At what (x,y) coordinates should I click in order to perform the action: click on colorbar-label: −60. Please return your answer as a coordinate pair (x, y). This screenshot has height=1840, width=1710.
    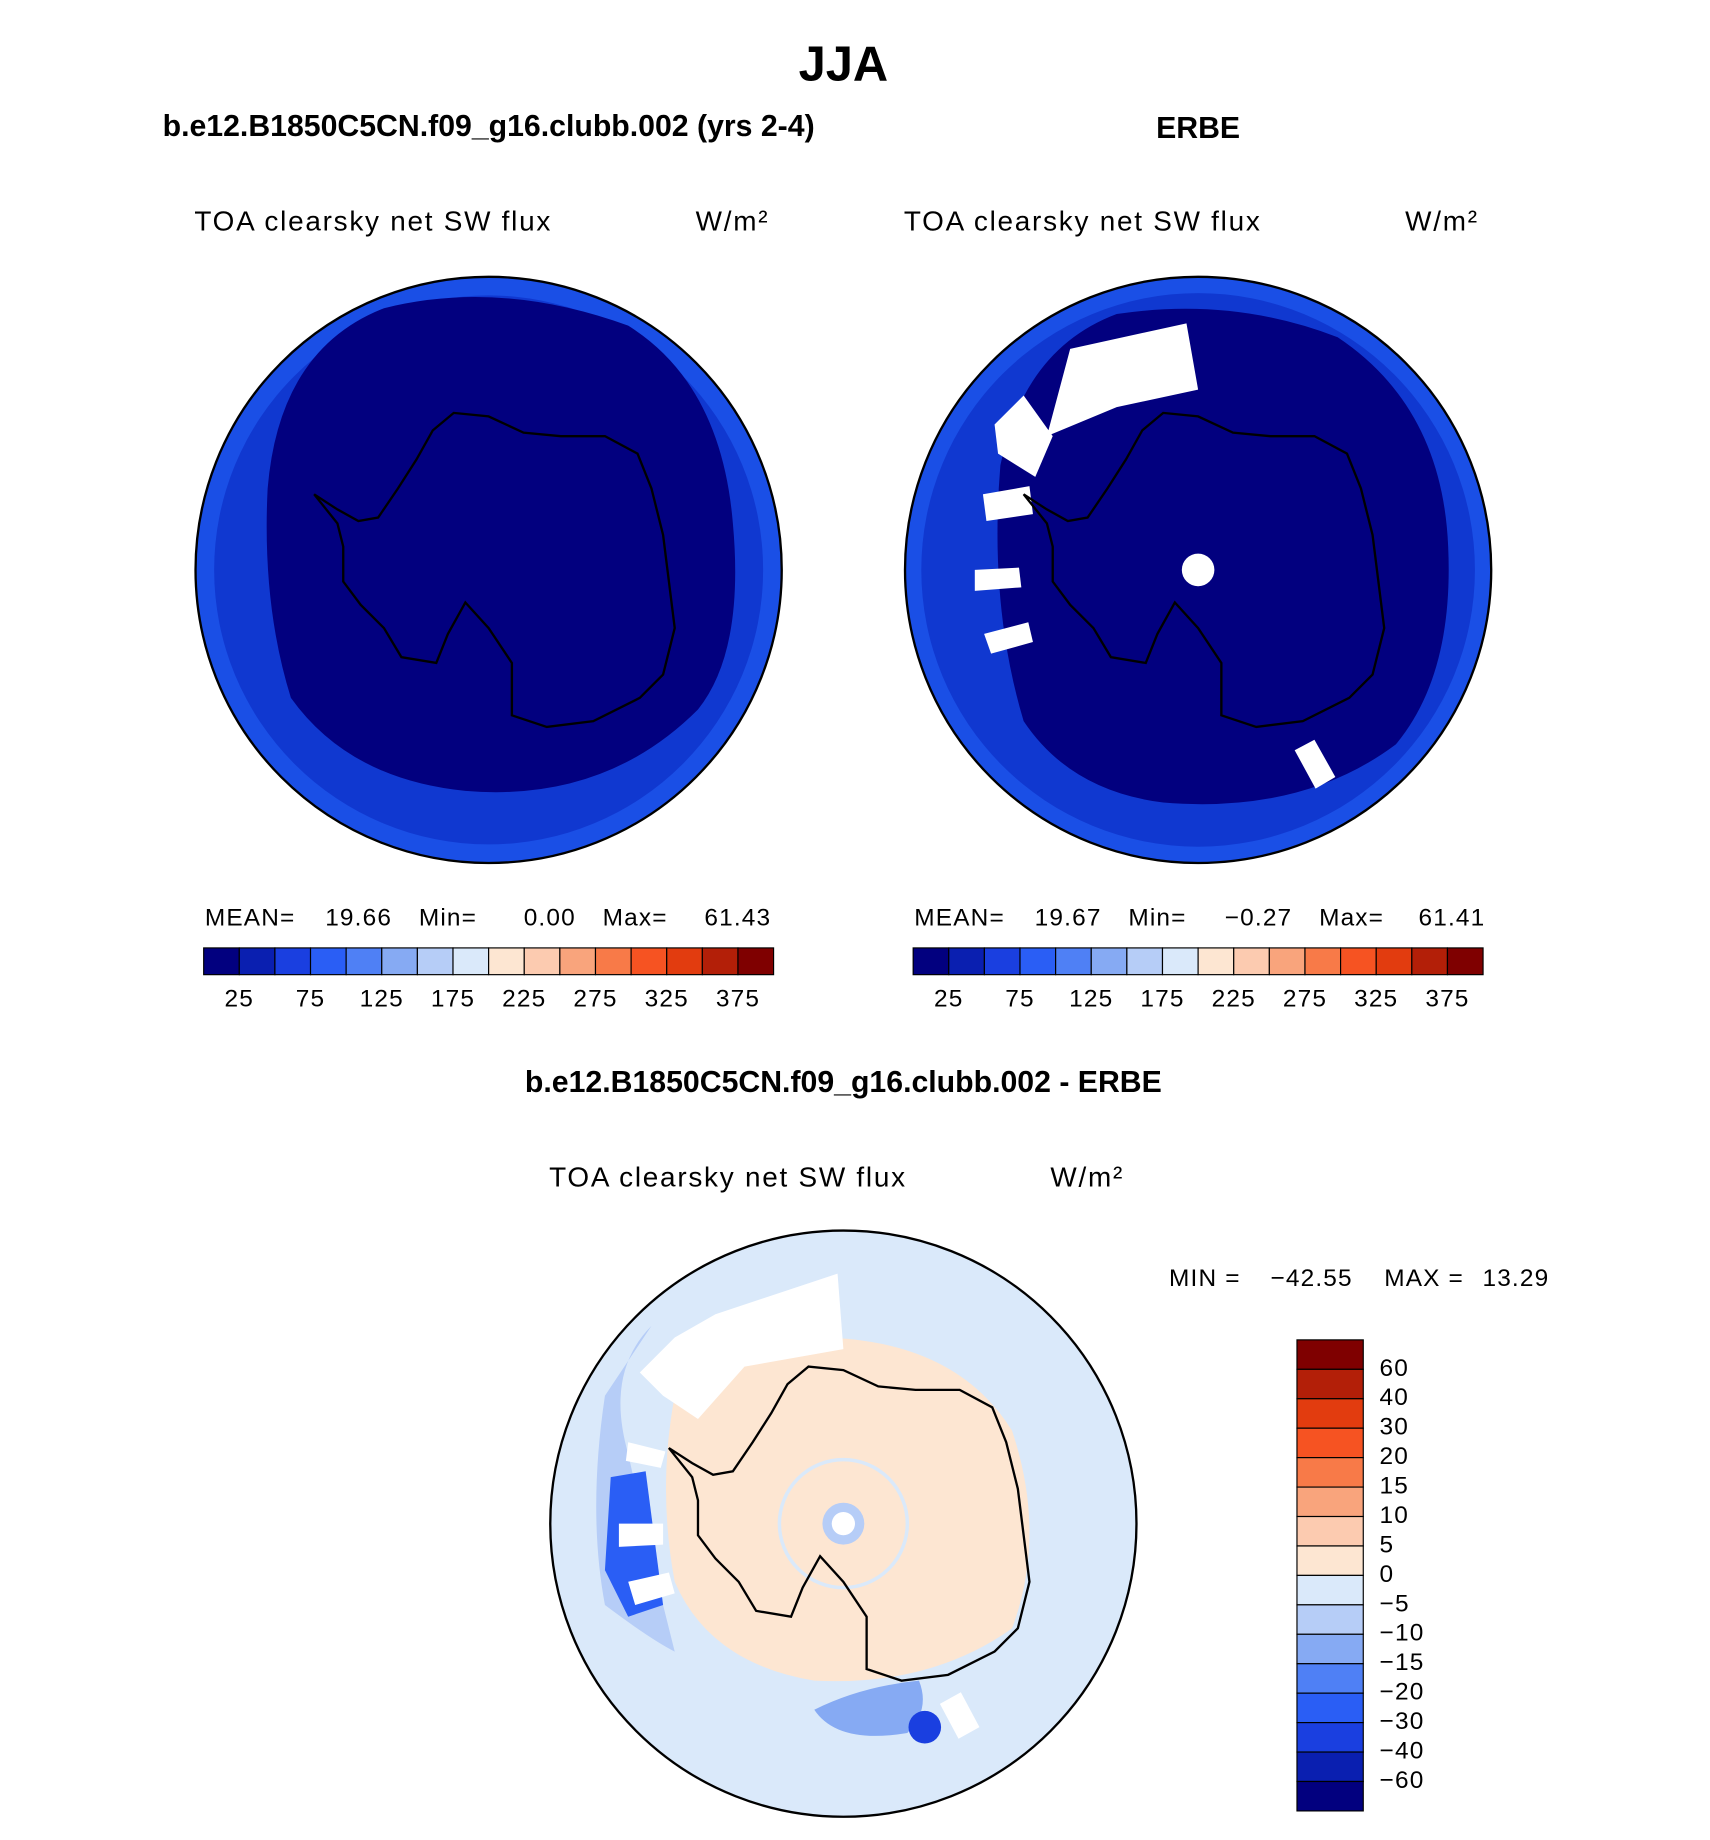
    Looking at the image, I should click on (1402, 1780).